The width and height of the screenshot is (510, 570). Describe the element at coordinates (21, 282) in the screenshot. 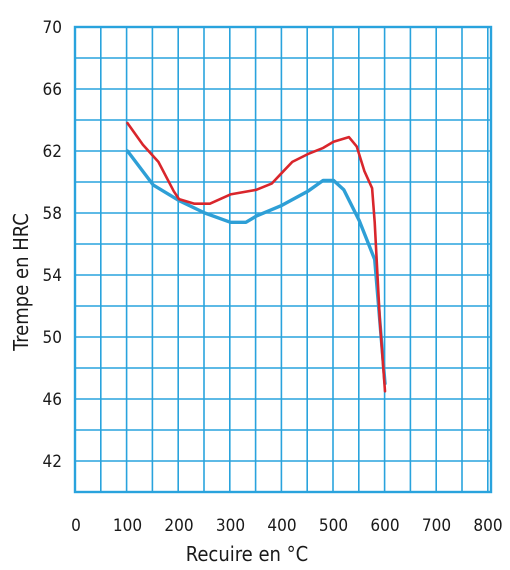

I see `y-axis-title: Trempe en HRC` at that location.